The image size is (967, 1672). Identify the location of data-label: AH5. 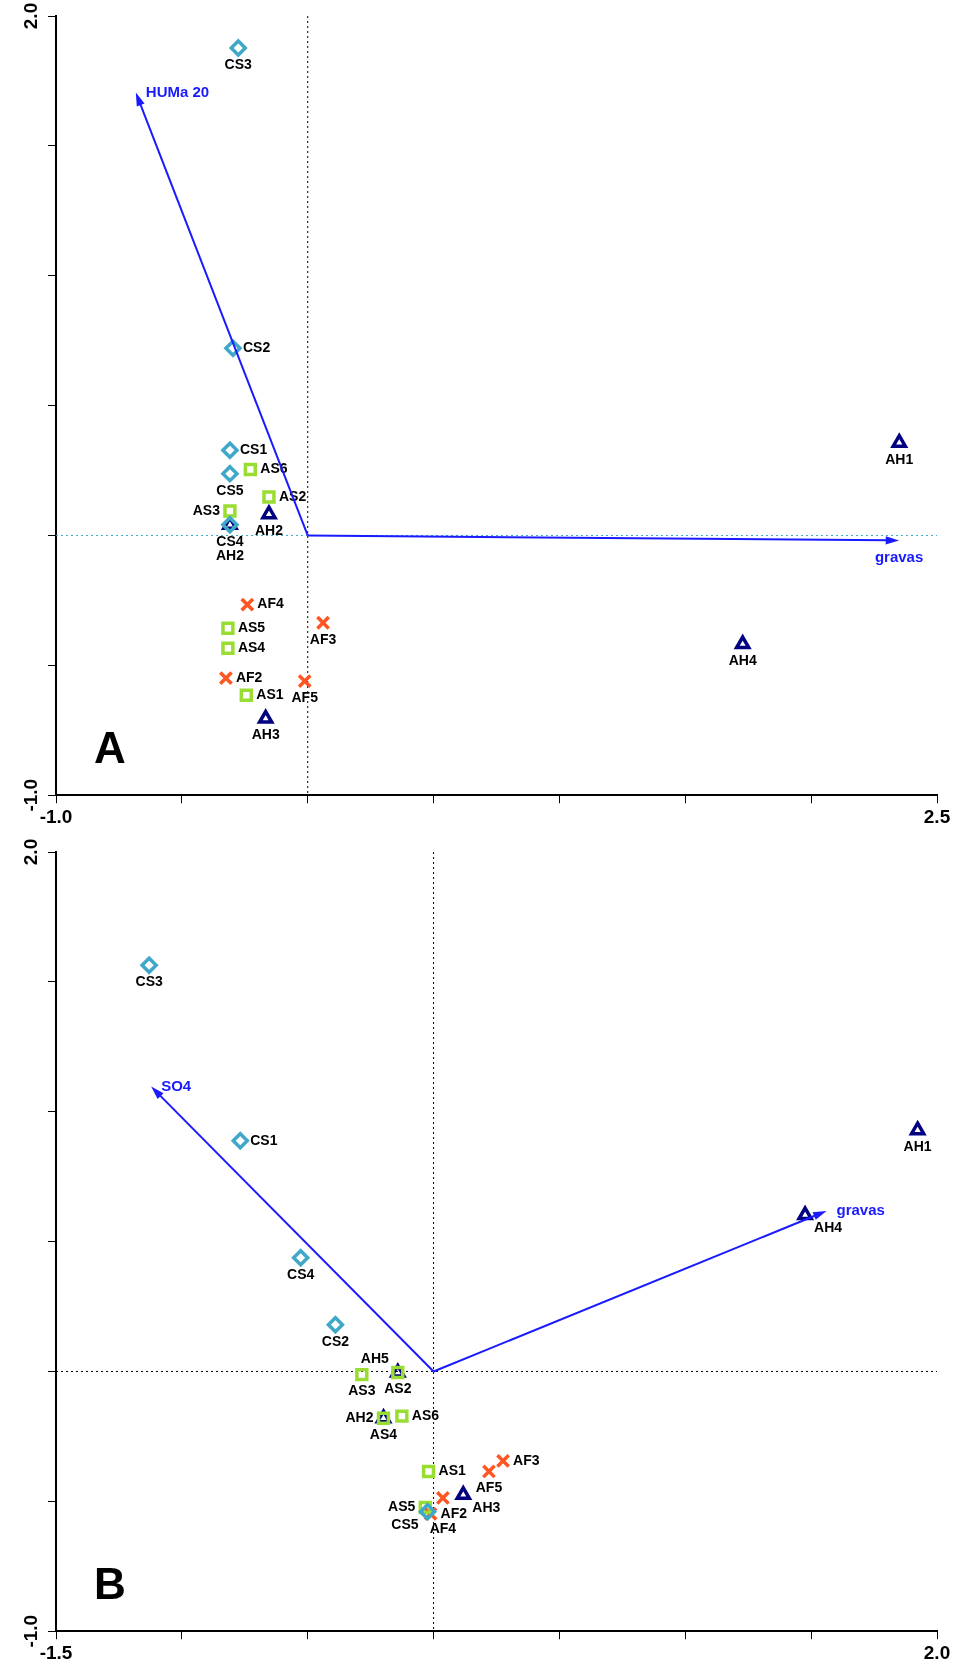
(375, 1358).